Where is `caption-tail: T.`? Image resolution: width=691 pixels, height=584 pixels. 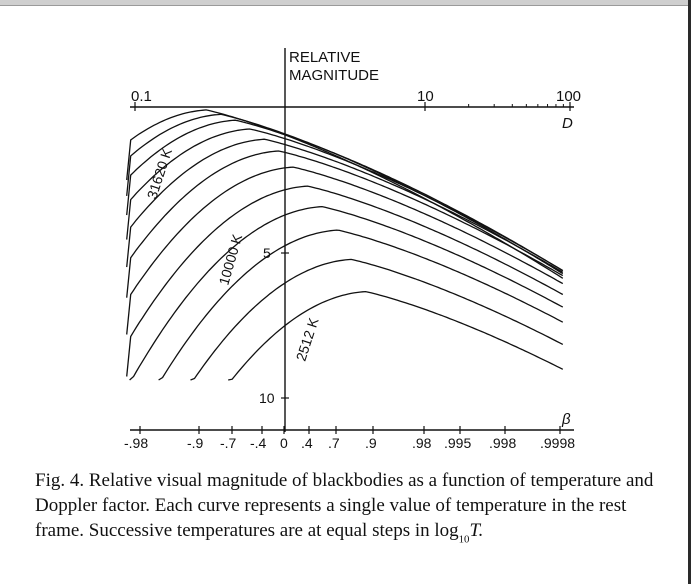 caption-tail: T. is located at coordinates (476, 530).